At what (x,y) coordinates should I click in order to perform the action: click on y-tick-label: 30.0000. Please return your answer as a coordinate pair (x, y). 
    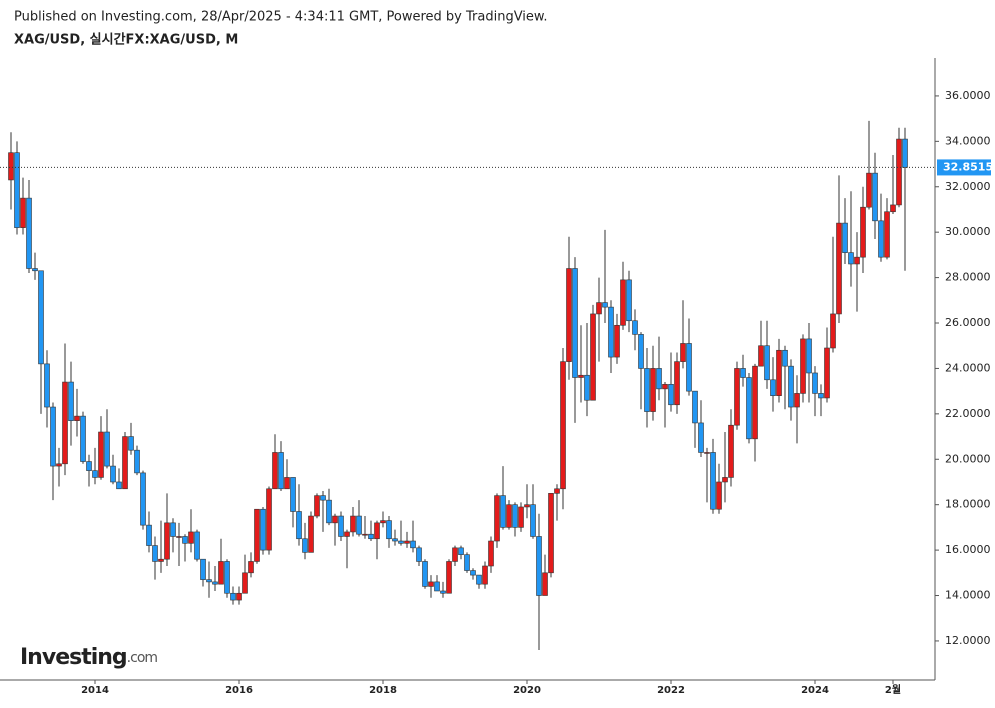
    Looking at the image, I should click on (968, 231).